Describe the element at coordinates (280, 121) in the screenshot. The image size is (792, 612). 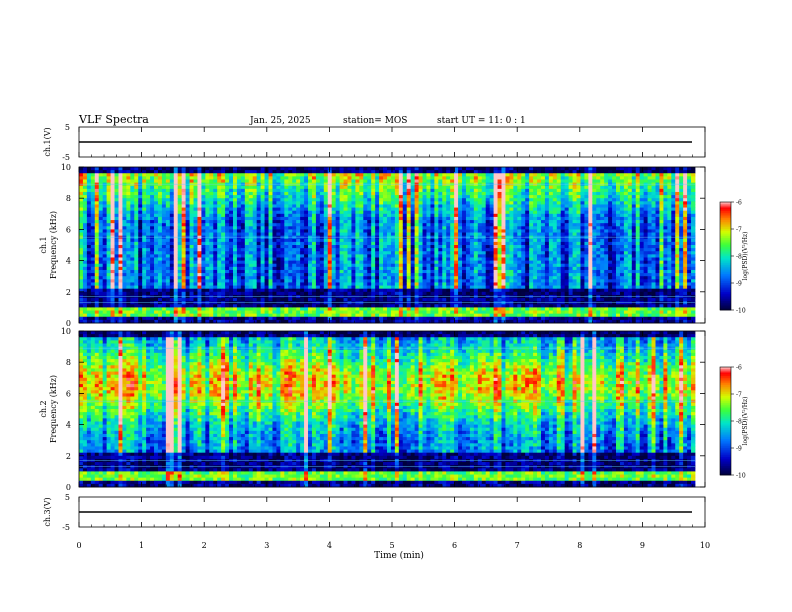
I see `date-label: Jan. 25, 2025` at that location.